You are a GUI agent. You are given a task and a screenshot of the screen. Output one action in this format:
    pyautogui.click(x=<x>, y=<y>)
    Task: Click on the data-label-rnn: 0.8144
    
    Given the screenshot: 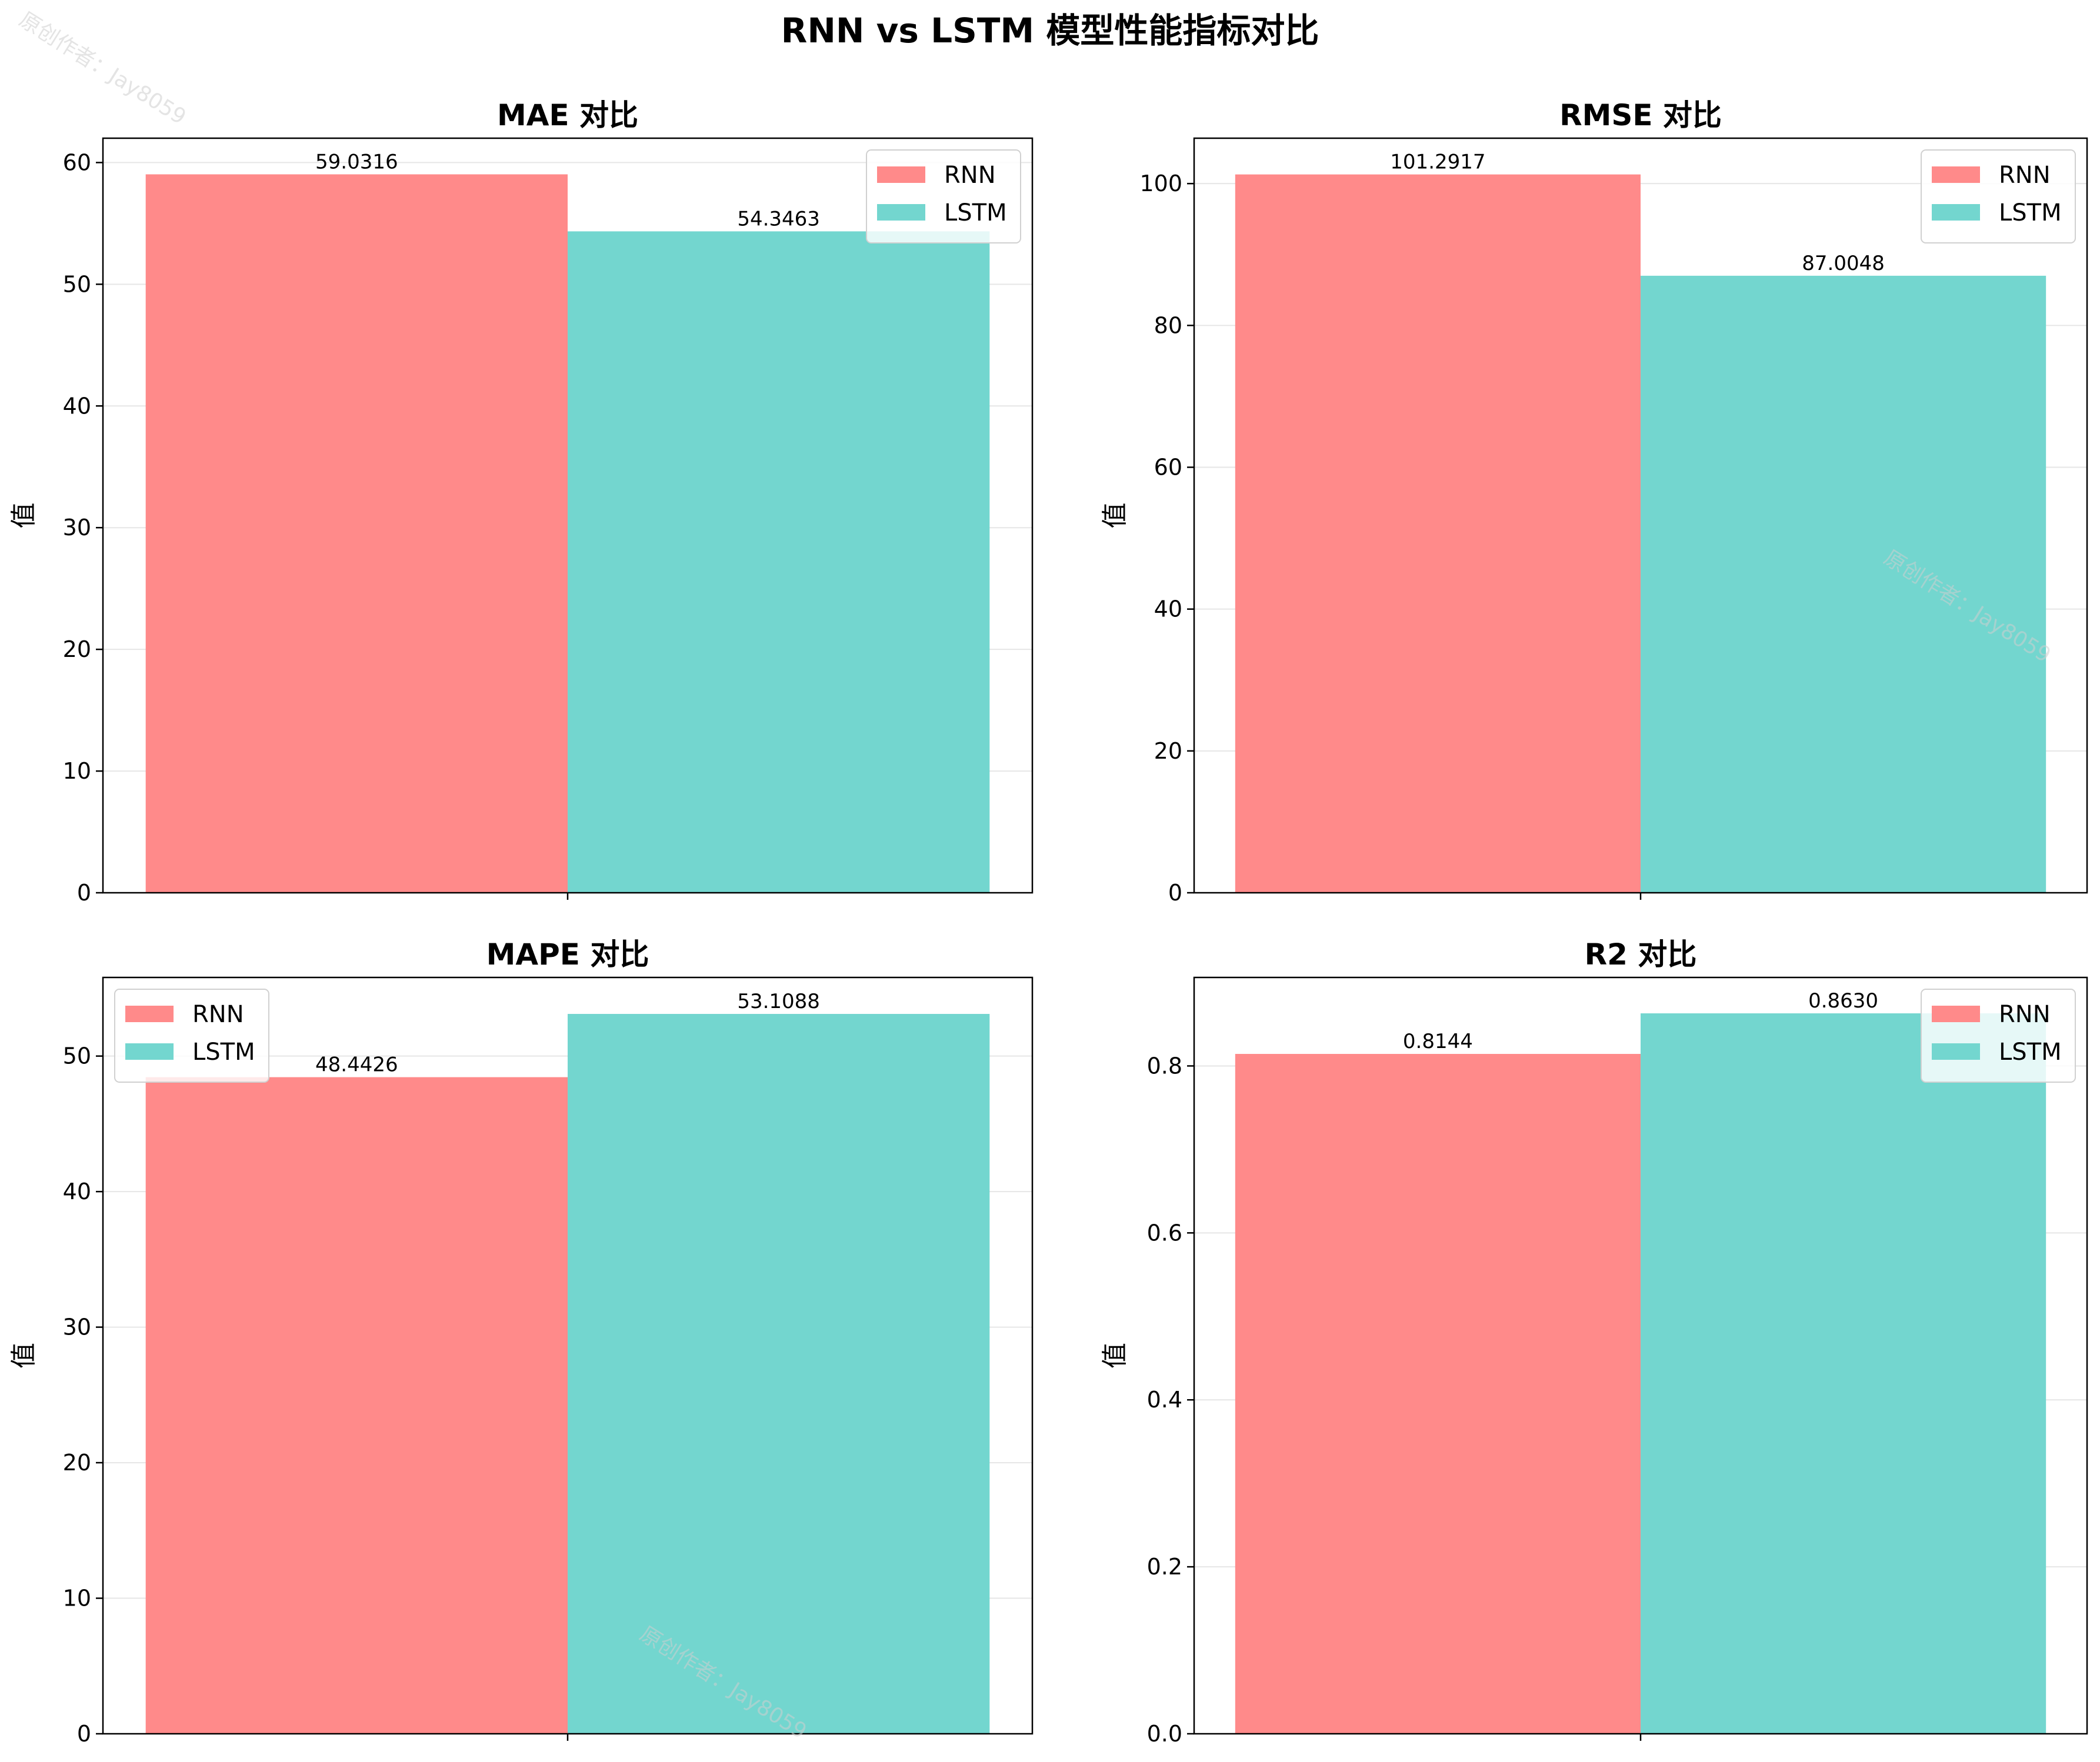 What is the action you would take?
    pyautogui.click(x=1438, y=1041)
    